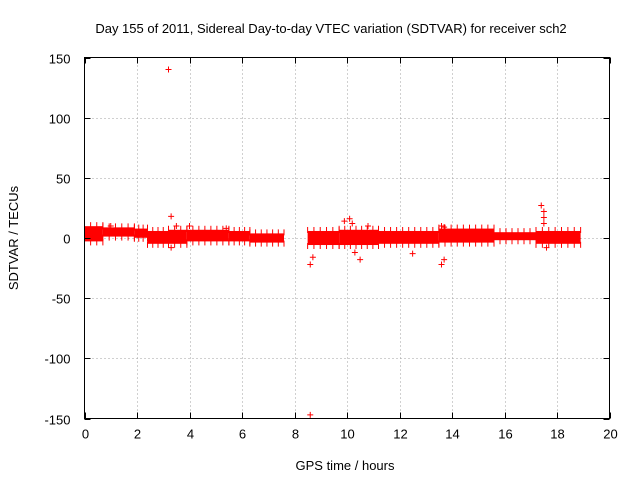 This screenshot has height=480, width=640. I want to click on x-tick-label: 12, so click(400, 434).